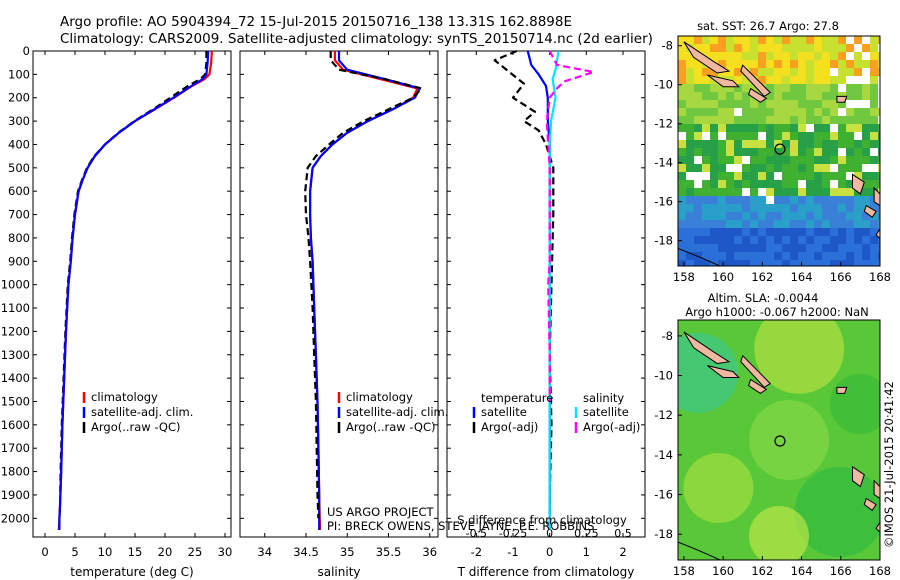  I want to click on sla-map-anomaly-blob, so click(718, 488).